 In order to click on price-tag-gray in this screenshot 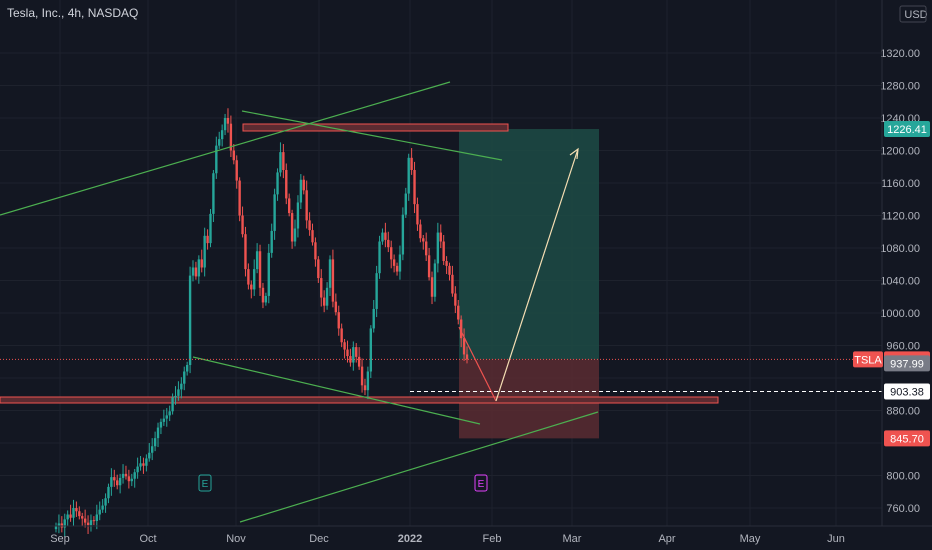, I will do `click(907, 363)`.